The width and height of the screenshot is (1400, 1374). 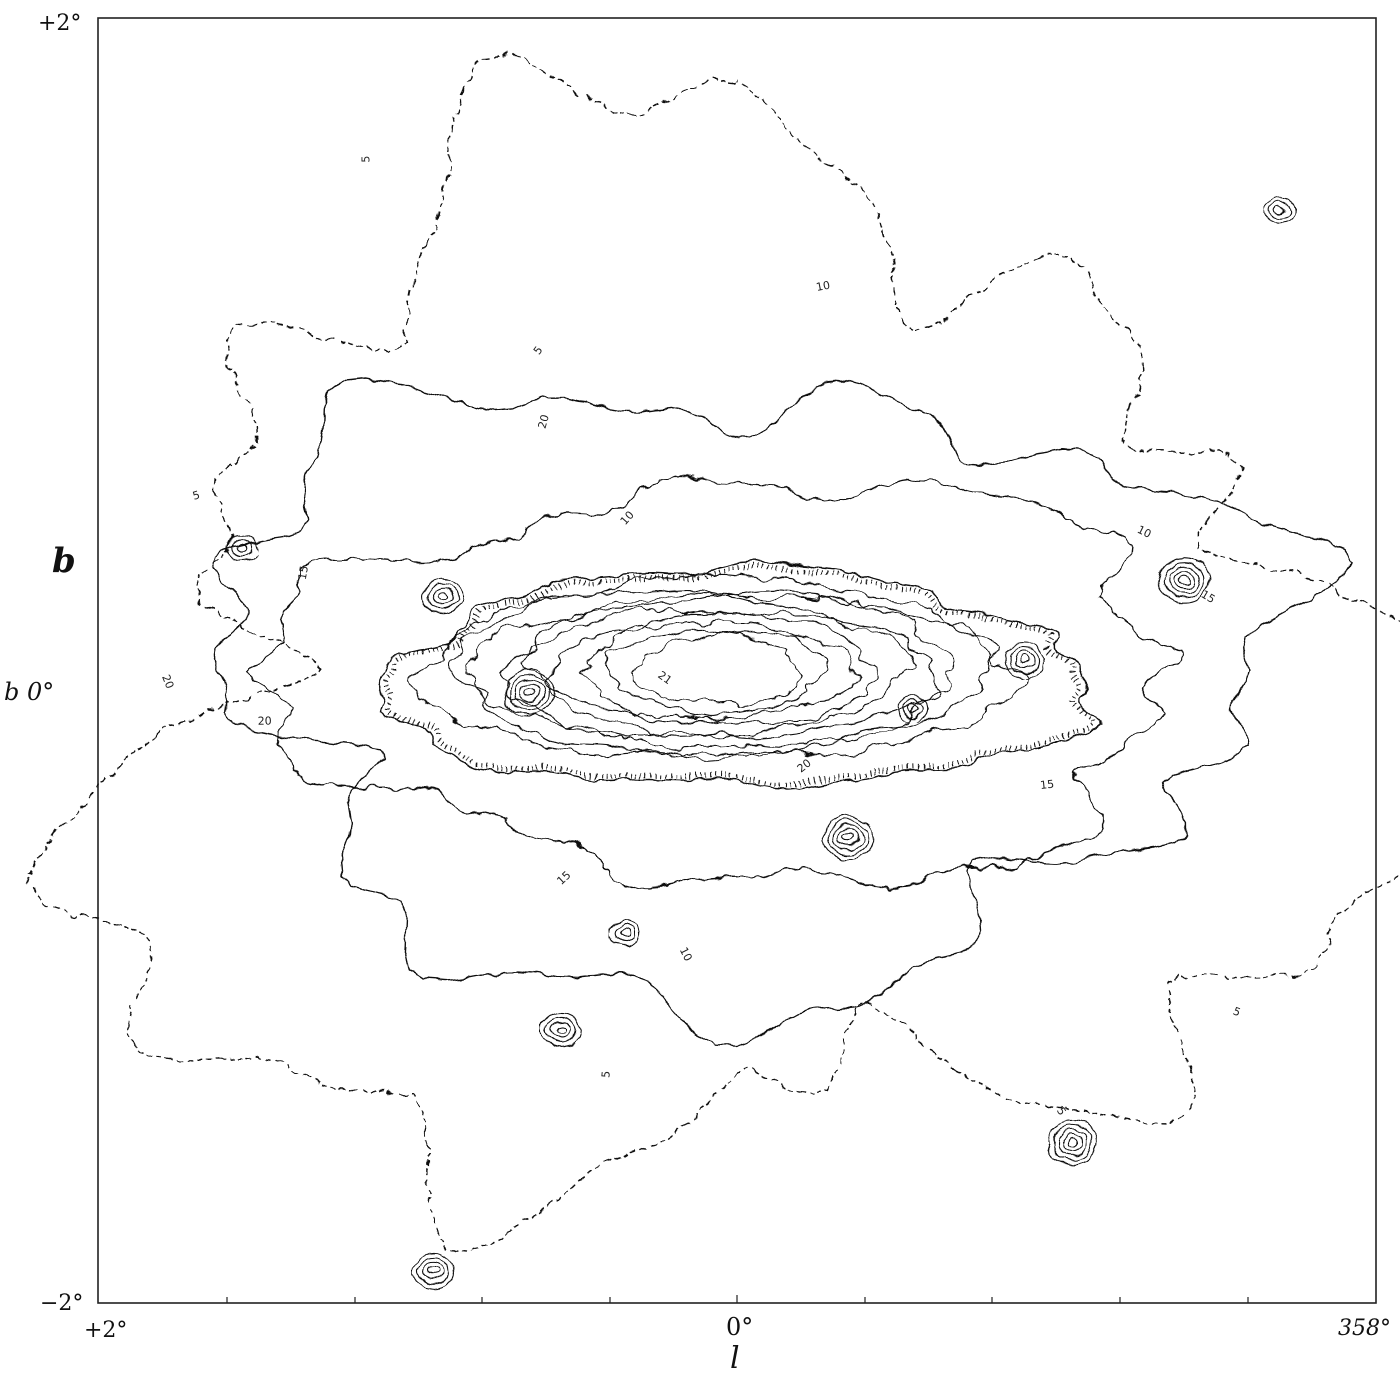 What do you see at coordinates (64, 561) in the screenshot?
I see `y-axis-title: b` at bounding box center [64, 561].